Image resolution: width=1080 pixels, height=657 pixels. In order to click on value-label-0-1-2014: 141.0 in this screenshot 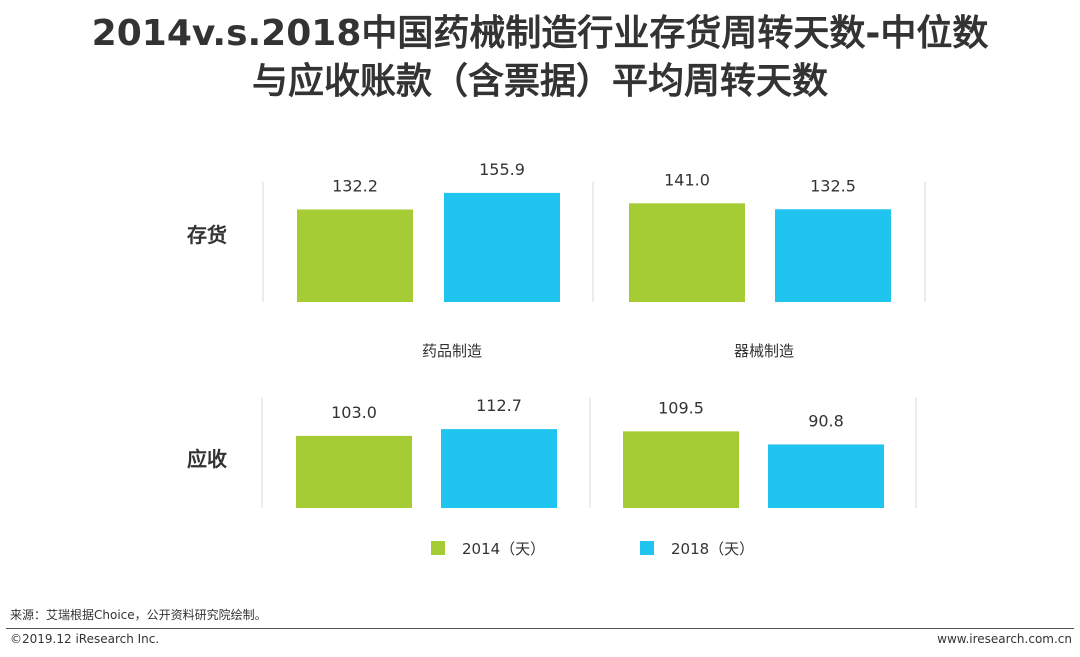, I will do `click(687, 179)`.